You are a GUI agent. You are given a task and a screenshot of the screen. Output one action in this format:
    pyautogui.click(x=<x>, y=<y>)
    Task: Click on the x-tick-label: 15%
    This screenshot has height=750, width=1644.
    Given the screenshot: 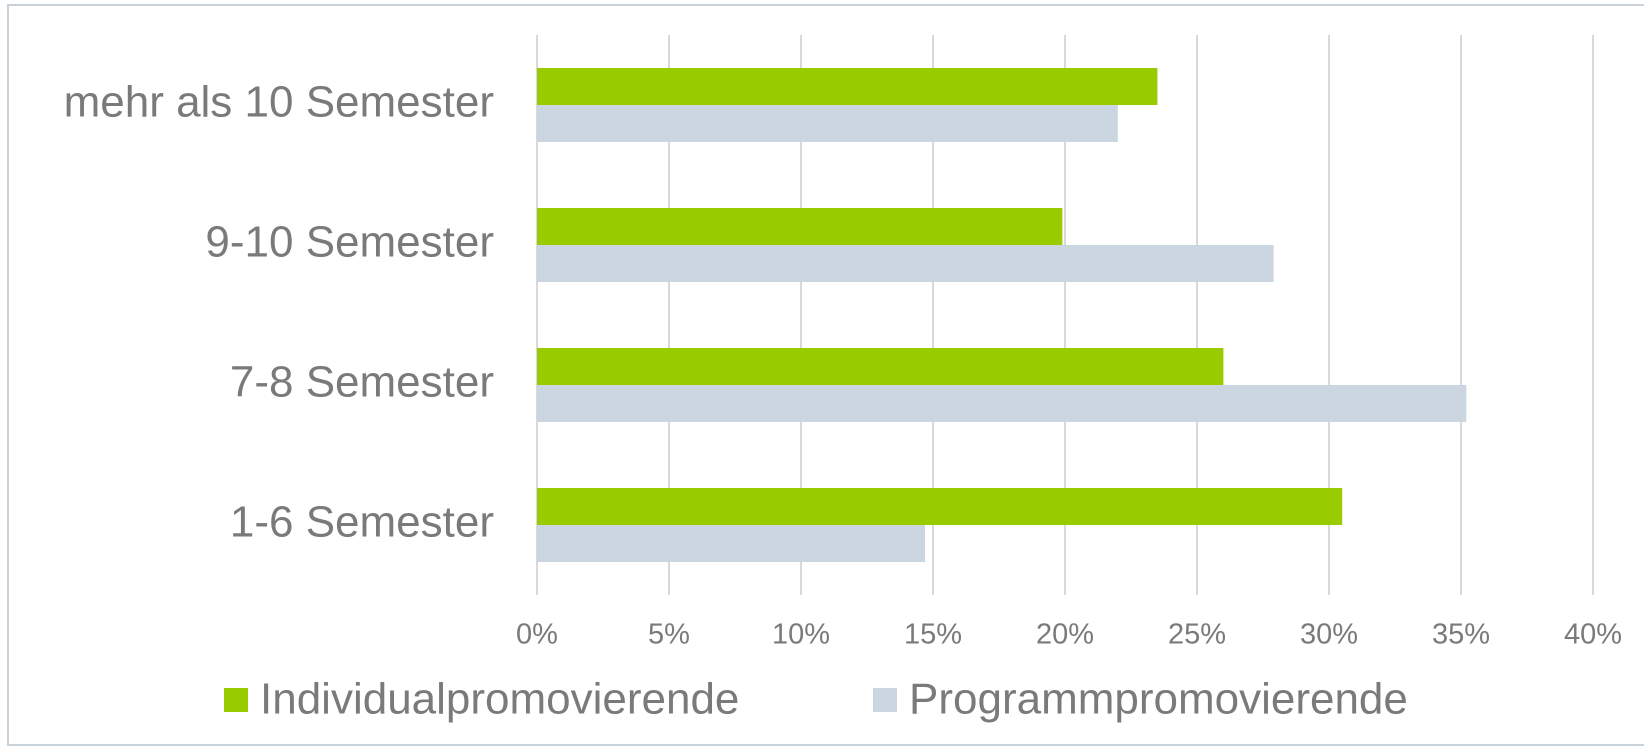 What is the action you would take?
    pyautogui.click(x=933, y=635)
    